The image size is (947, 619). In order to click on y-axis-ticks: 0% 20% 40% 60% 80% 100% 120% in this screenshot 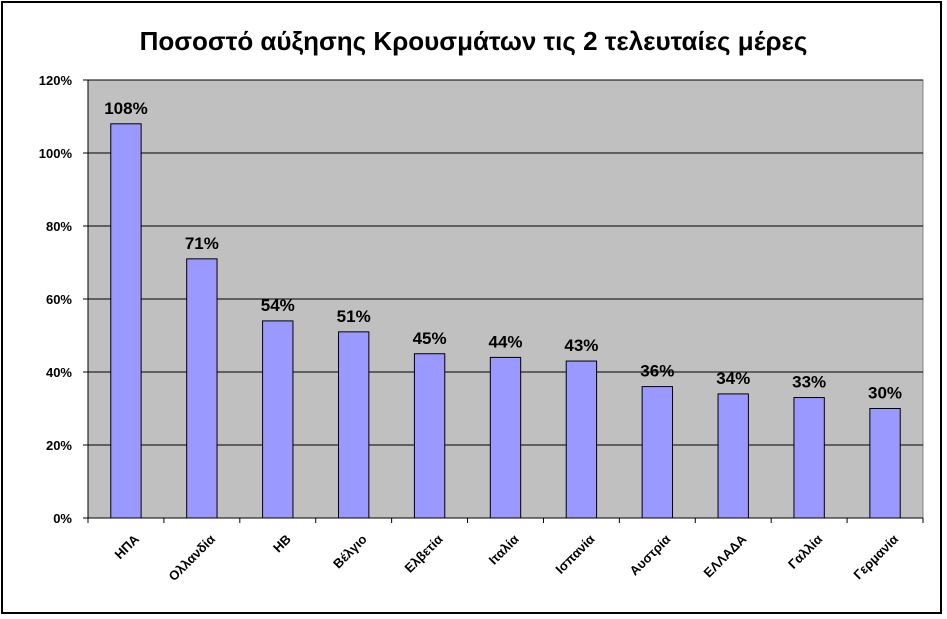, I will do `click(63, 299)`.